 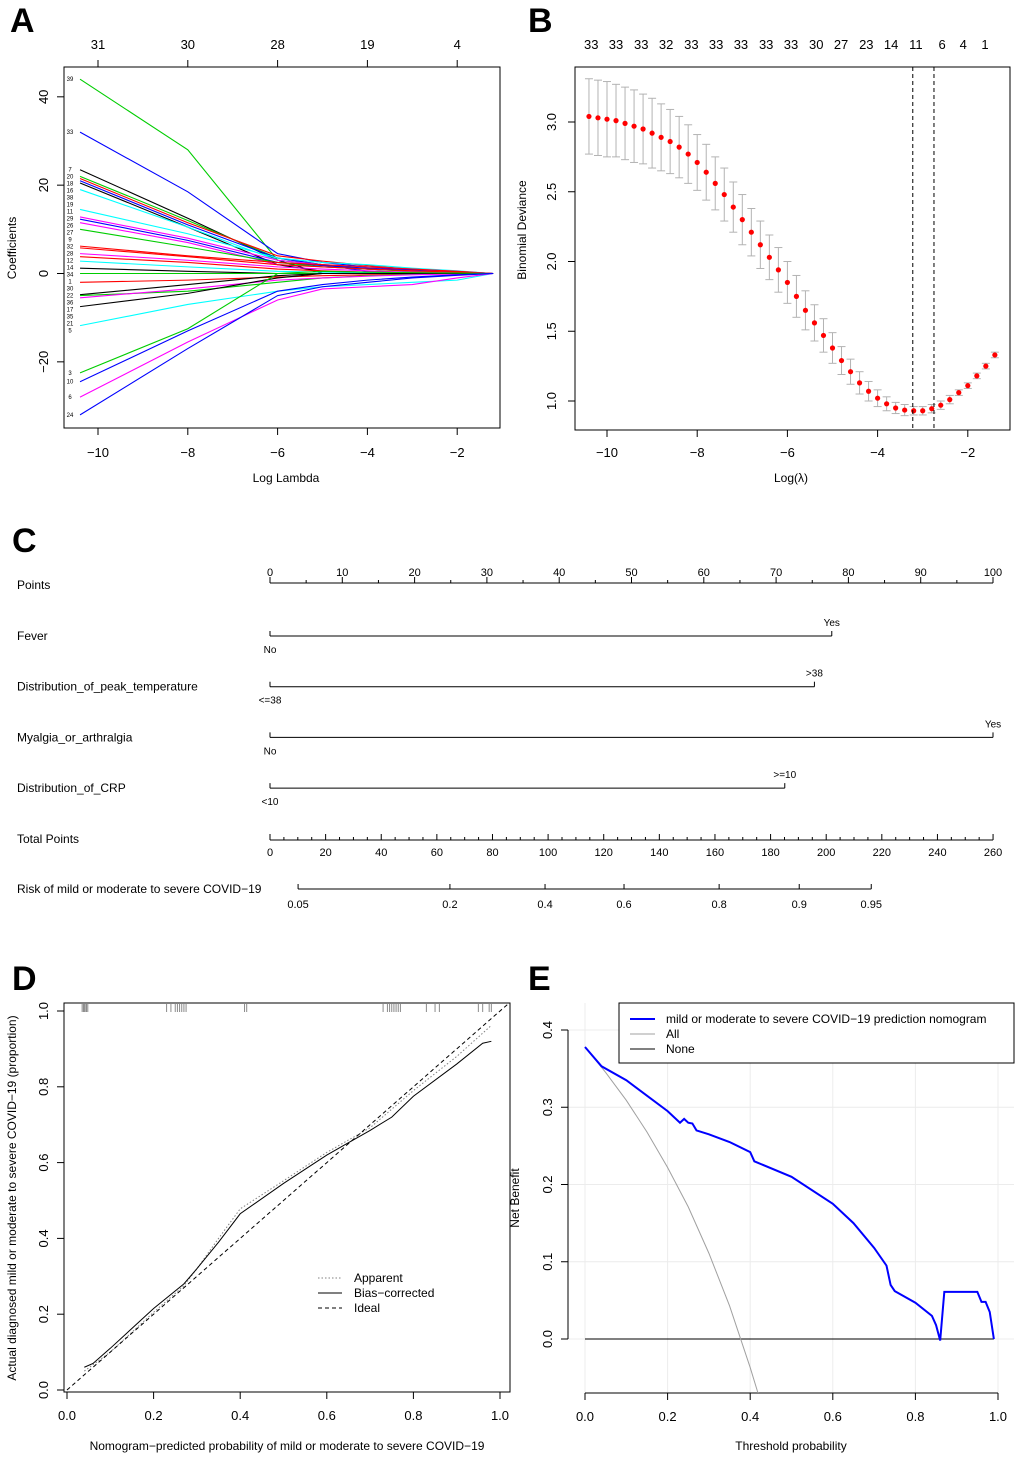 What do you see at coordinates (457, 44) in the screenshot?
I see `top-tick-label: 4` at bounding box center [457, 44].